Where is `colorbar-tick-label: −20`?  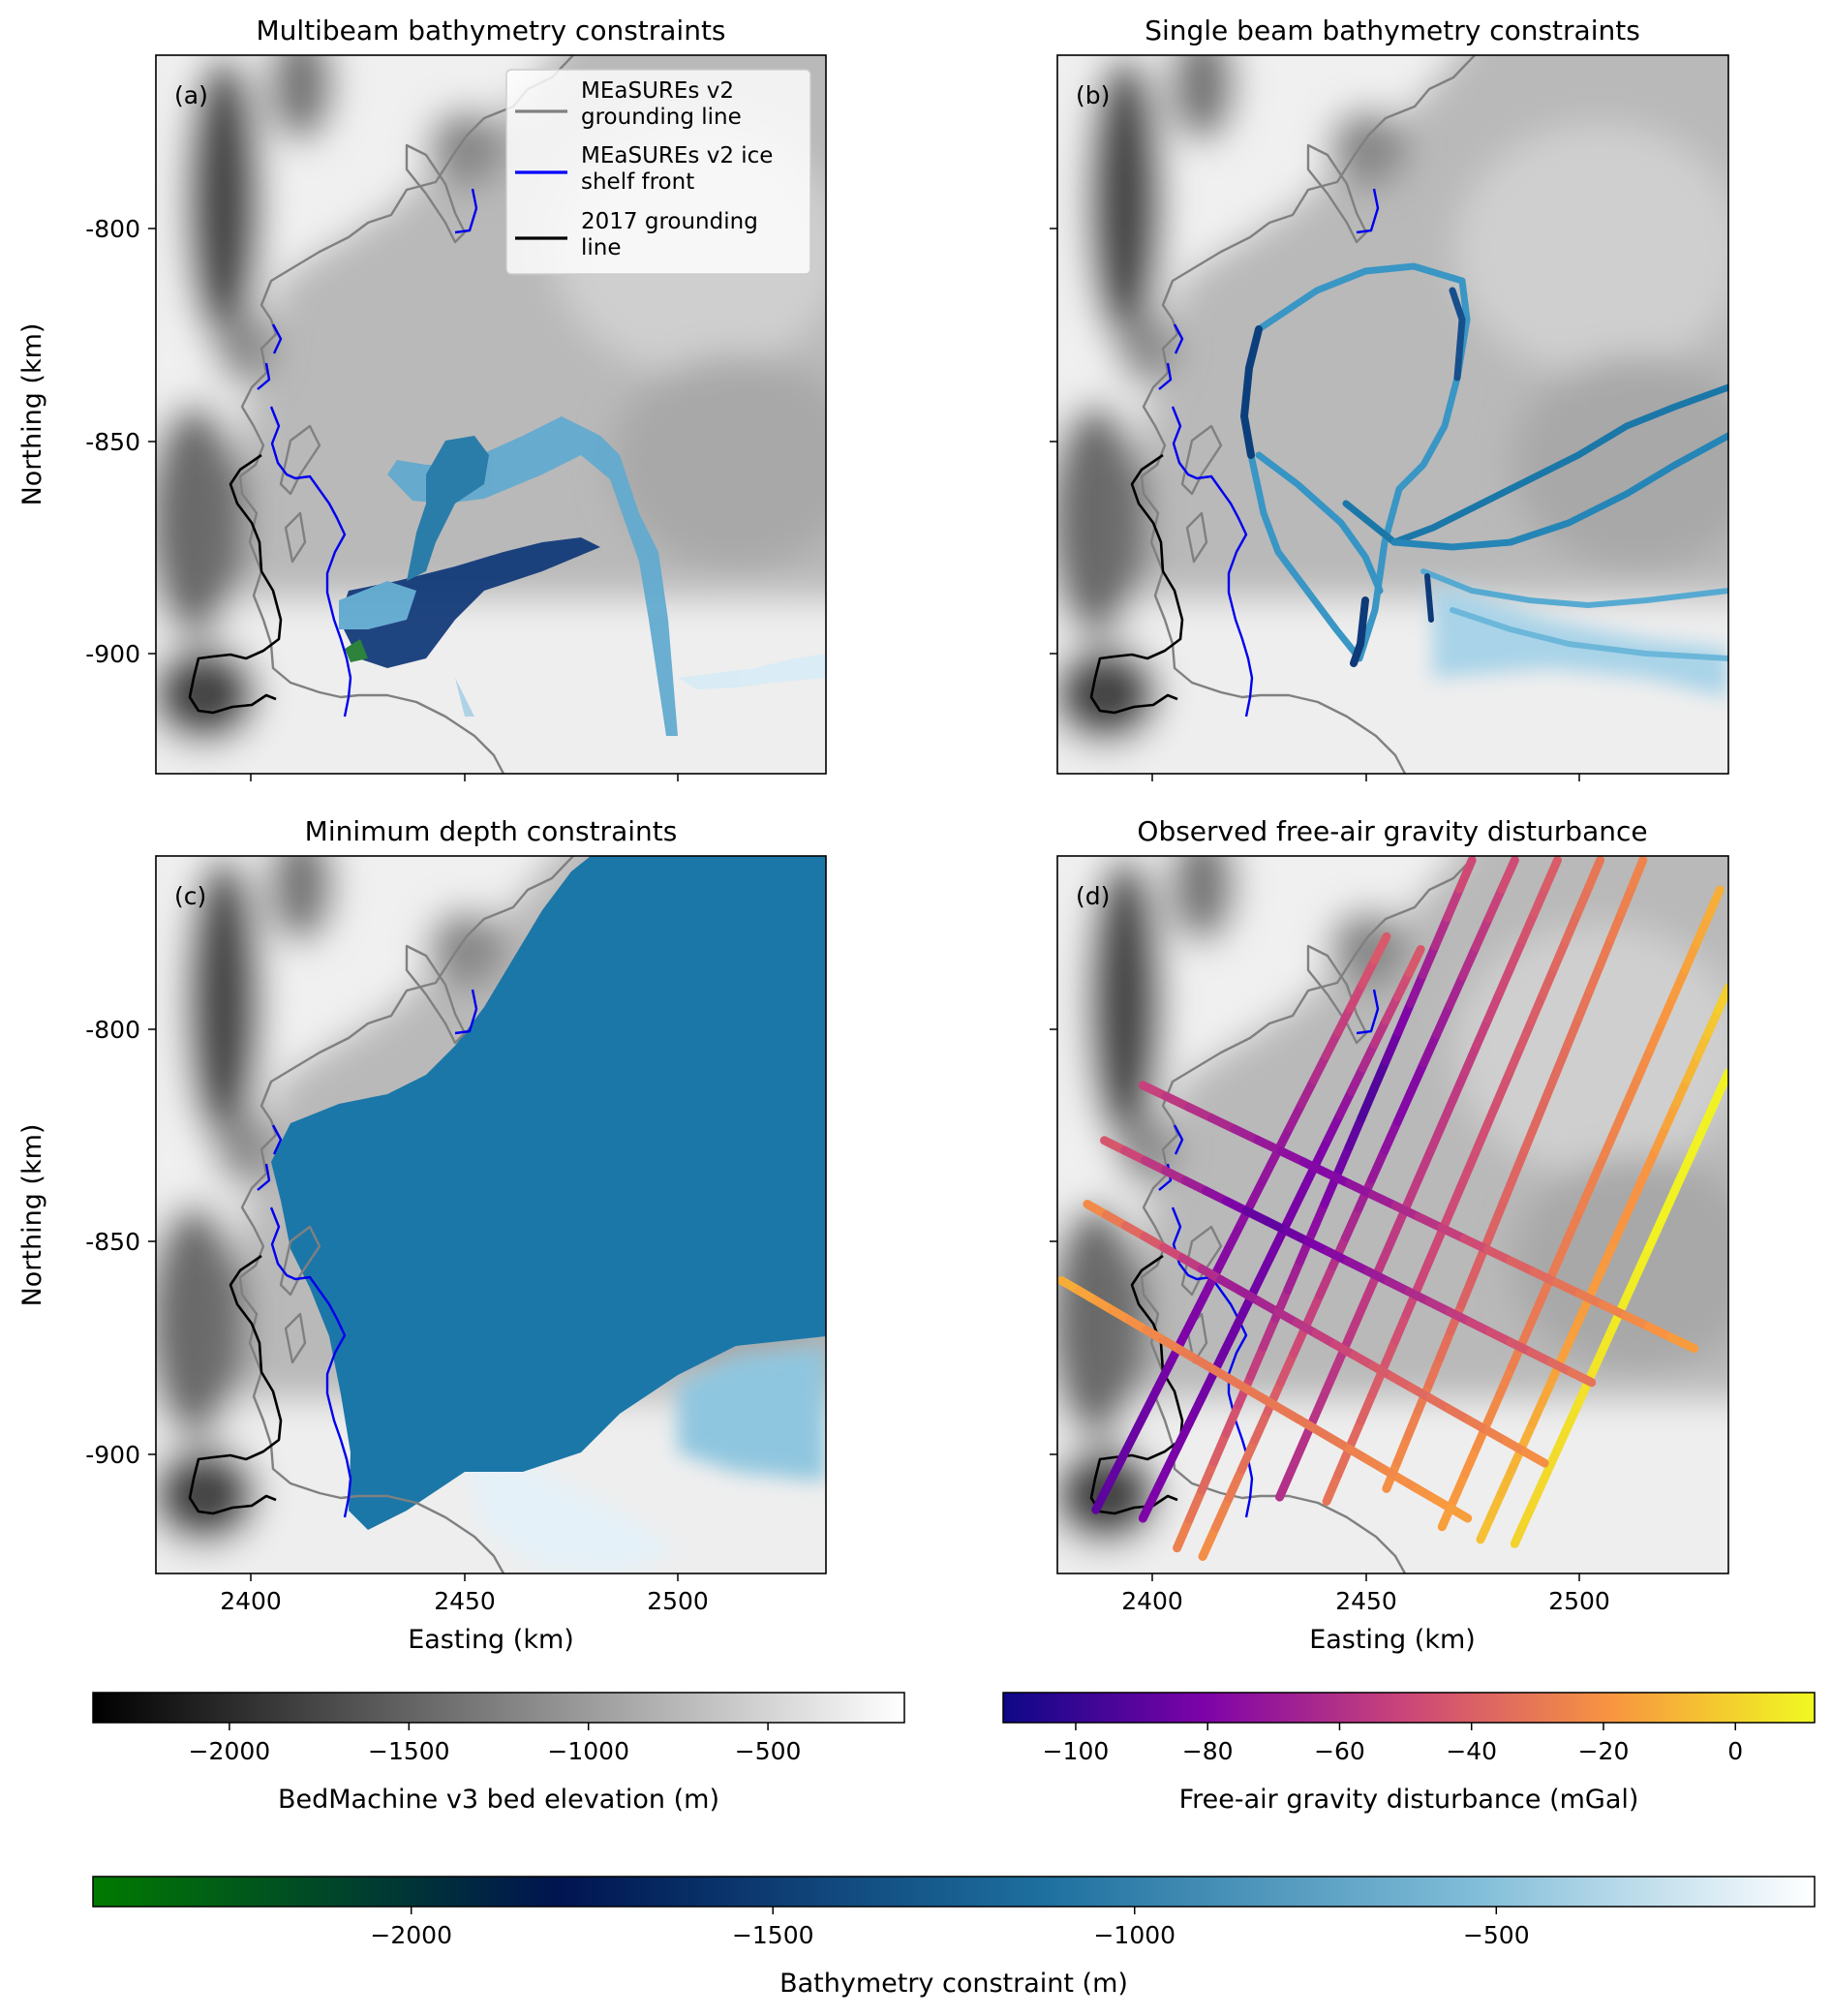 colorbar-tick-label: −20 is located at coordinates (1604, 1751).